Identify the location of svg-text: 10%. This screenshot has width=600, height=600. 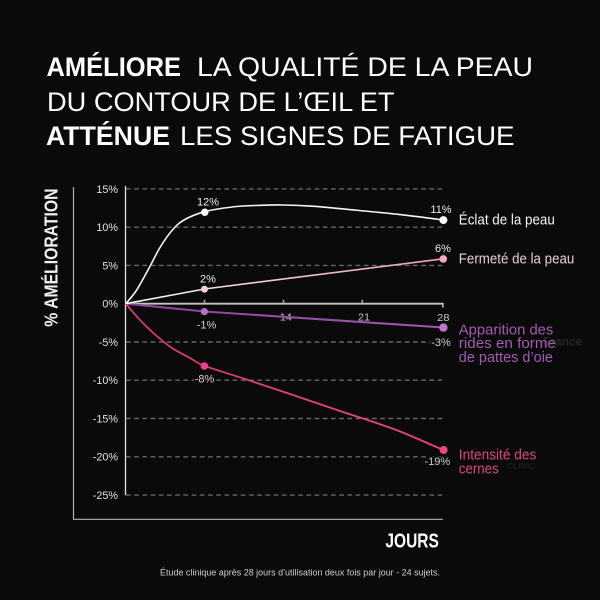
(107, 228).